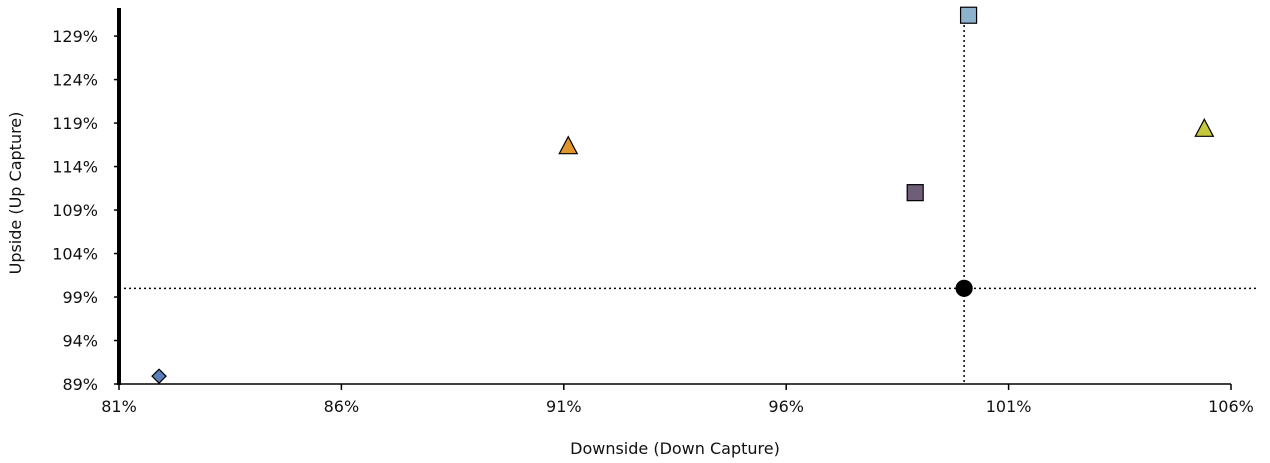  What do you see at coordinates (75, 80) in the screenshot?
I see `y-tick-label: 124%` at bounding box center [75, 80].